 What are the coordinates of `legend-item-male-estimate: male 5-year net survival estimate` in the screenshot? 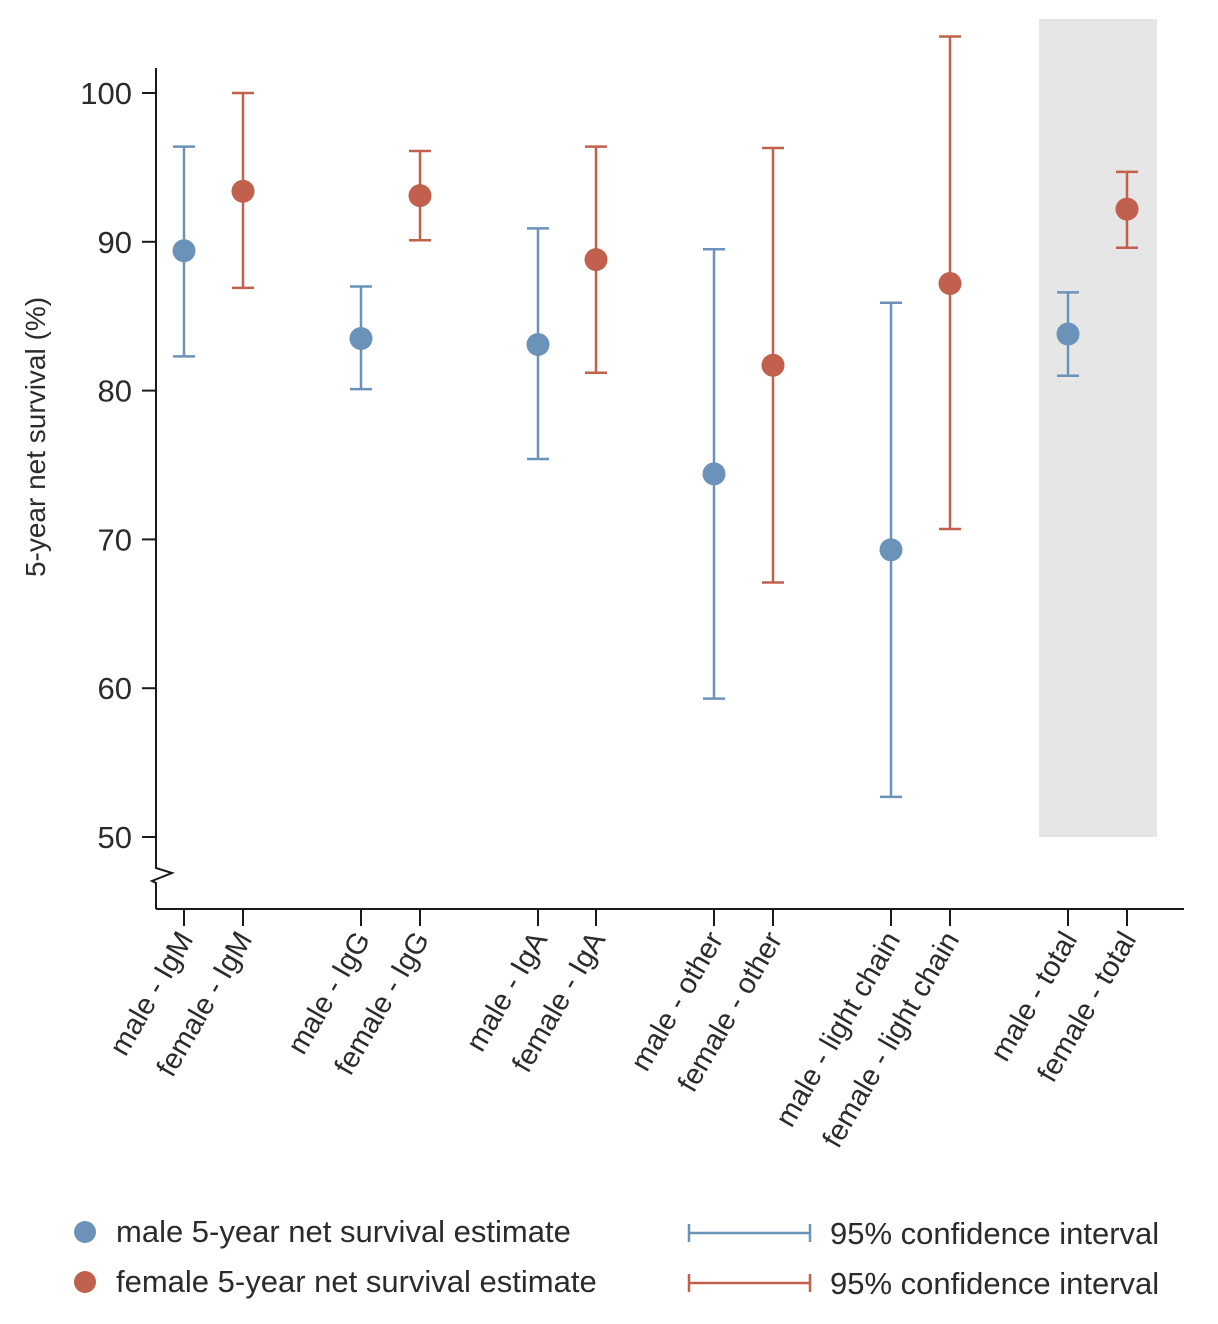 It's located at (322, 1231).